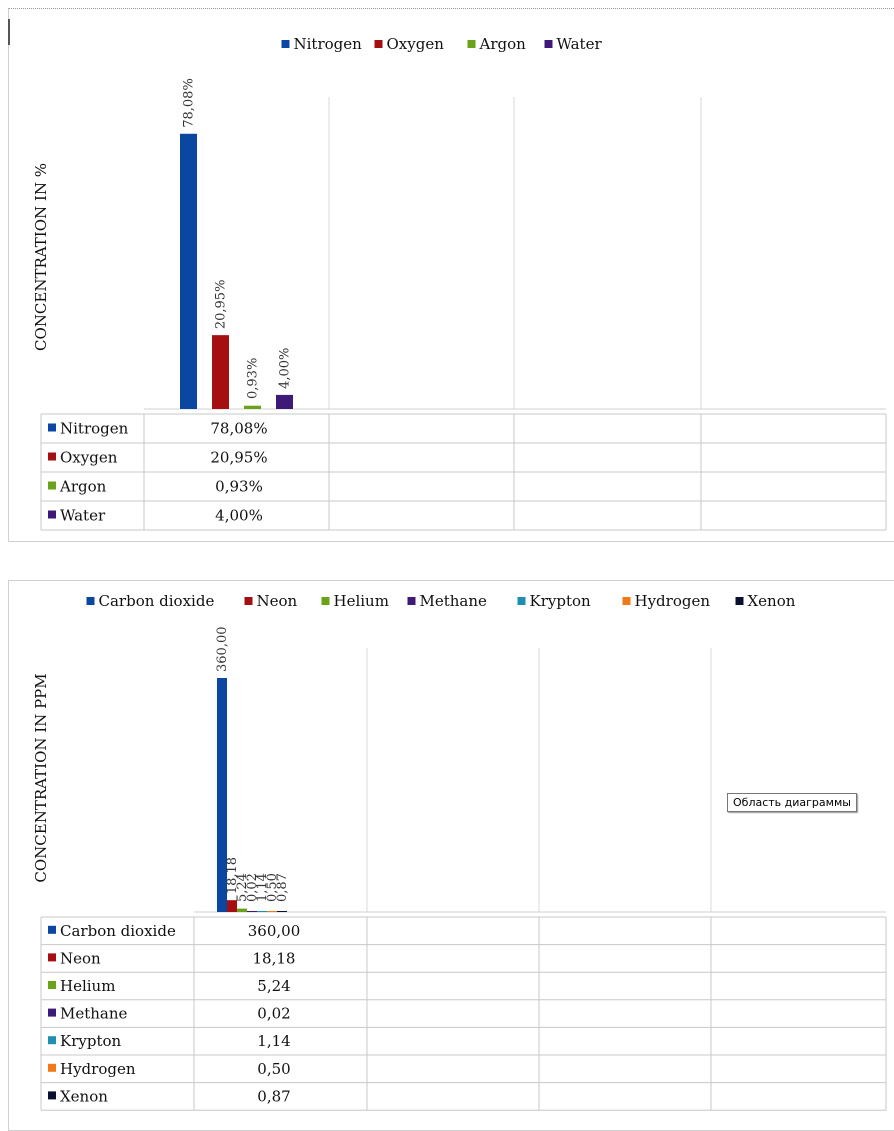 This screenshot has width=894, height=1131. Describe the element at coordinates (188, 271) in the screenshot. I see `bar-nitrogen` at that location.